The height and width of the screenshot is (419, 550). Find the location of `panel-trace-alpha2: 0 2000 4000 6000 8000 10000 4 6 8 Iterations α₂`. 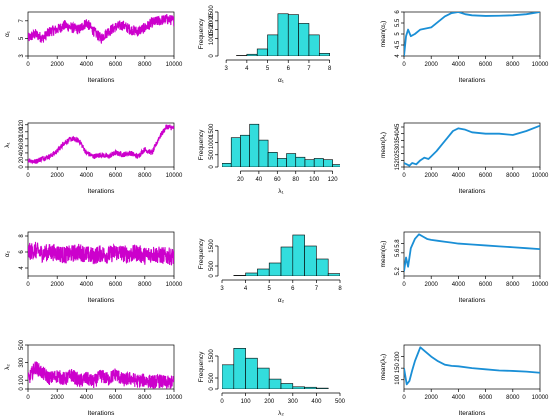

panel-trace-alpha2: 0 2000 4000 6000 8000 10000 4 6 8 Iterations α₂ is located at coordinates (93, 267).